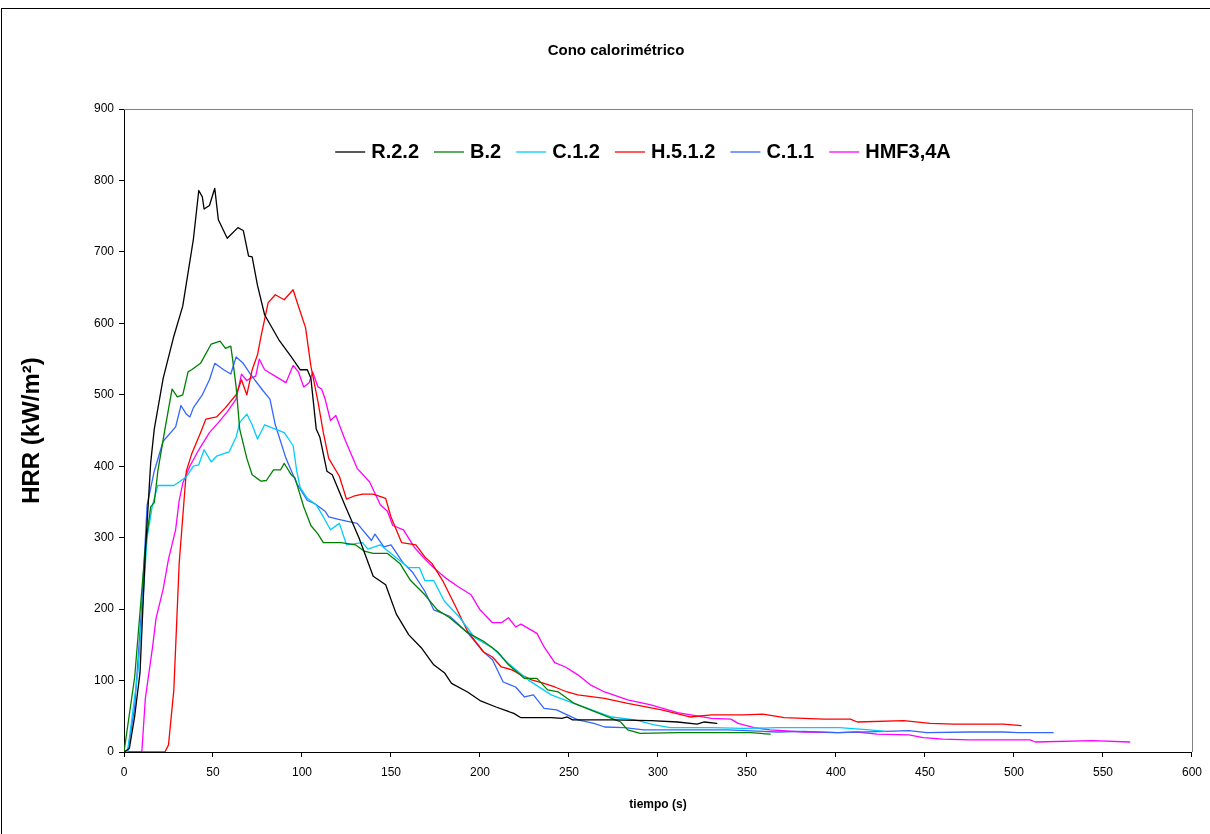 Image resolution: width=1210 pixels, height=834 pixels. I want to click on legend-label: C.1.1, so click(790, 150).